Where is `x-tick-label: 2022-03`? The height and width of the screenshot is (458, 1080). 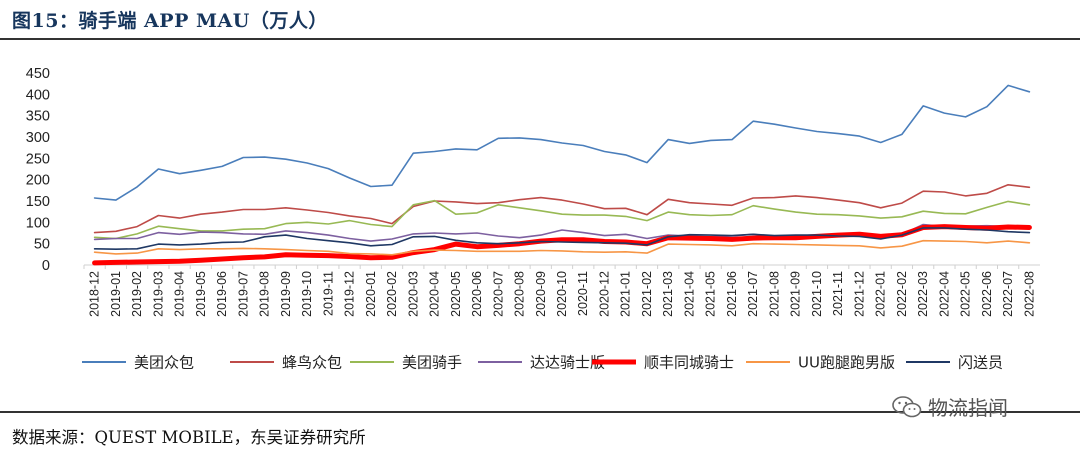
x-tick-label: 2022-03 is located at coordinates (923, 294).